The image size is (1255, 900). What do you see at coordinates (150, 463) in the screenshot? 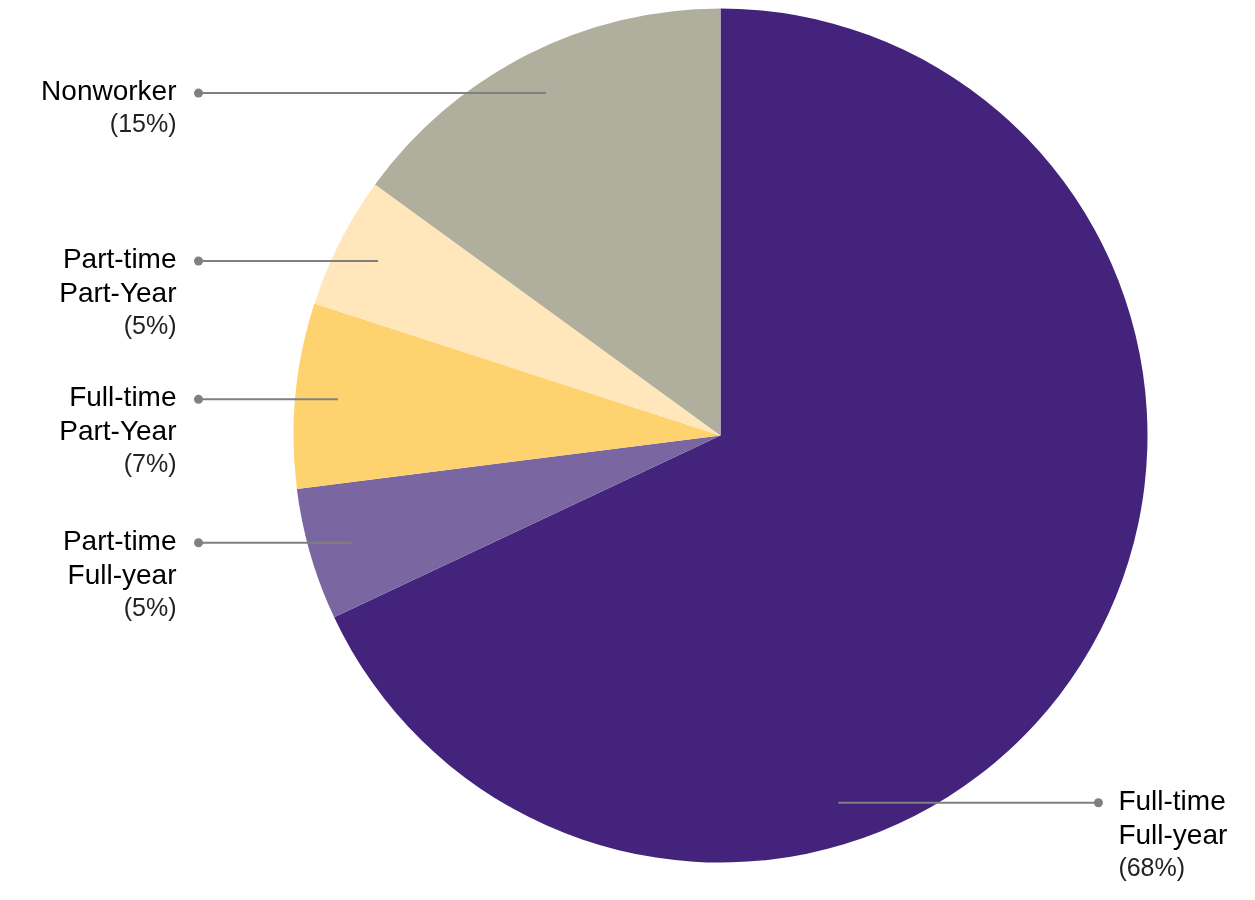
I see `data-label: (7%)` at bounding box center [150, 463].